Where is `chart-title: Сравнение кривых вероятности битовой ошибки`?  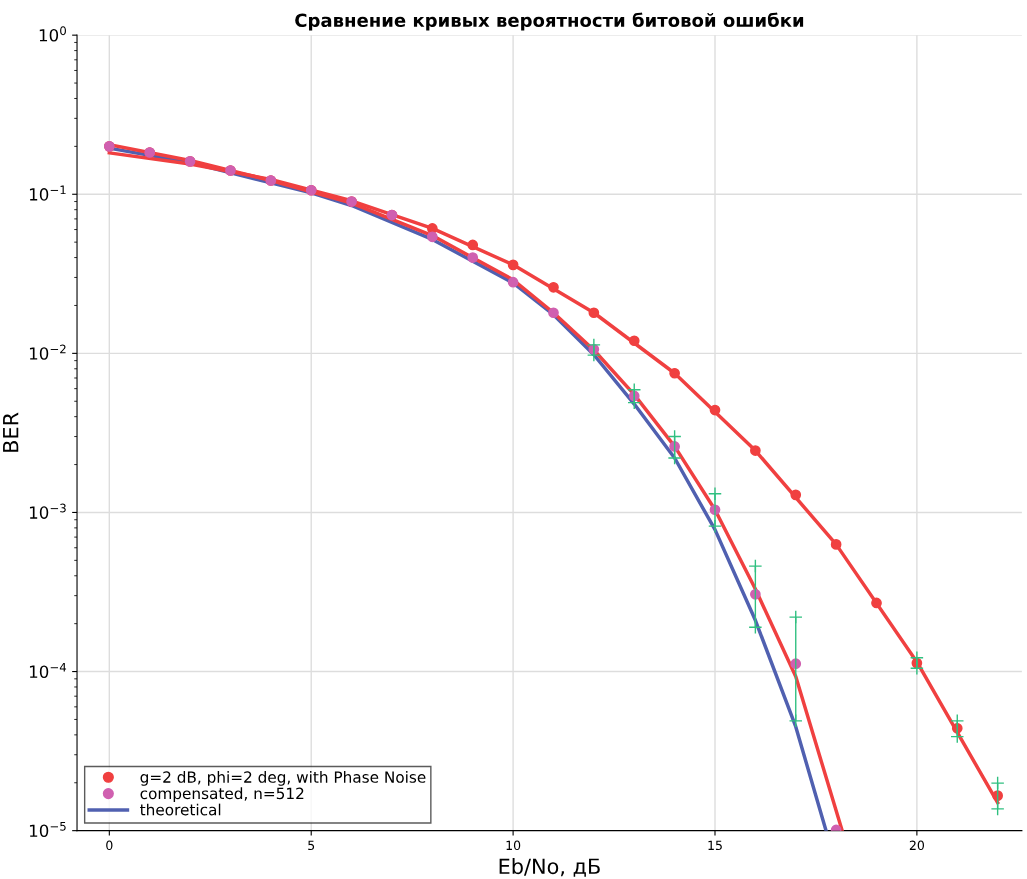 chart-title: Сравнение кривых вероятности битовой ошибки is located at coordinates (549, 21).